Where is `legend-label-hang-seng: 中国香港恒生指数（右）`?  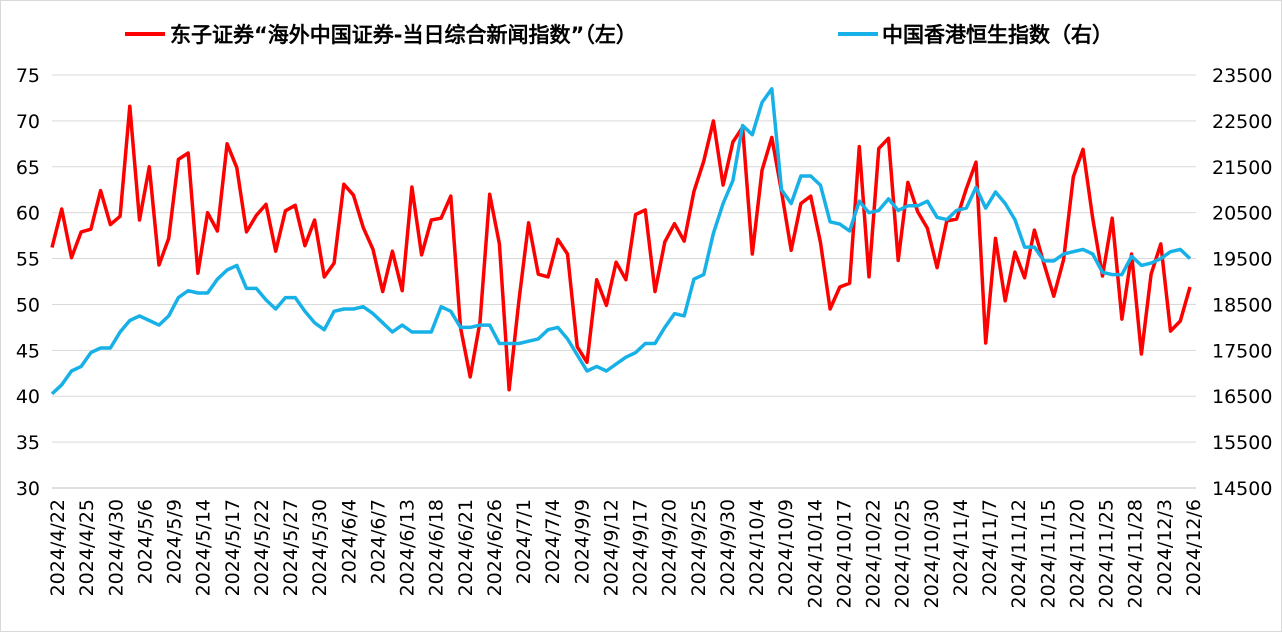
legend-label-hang-seng: 中国香港恒生指数（右） is located at coordinates (997, 35).